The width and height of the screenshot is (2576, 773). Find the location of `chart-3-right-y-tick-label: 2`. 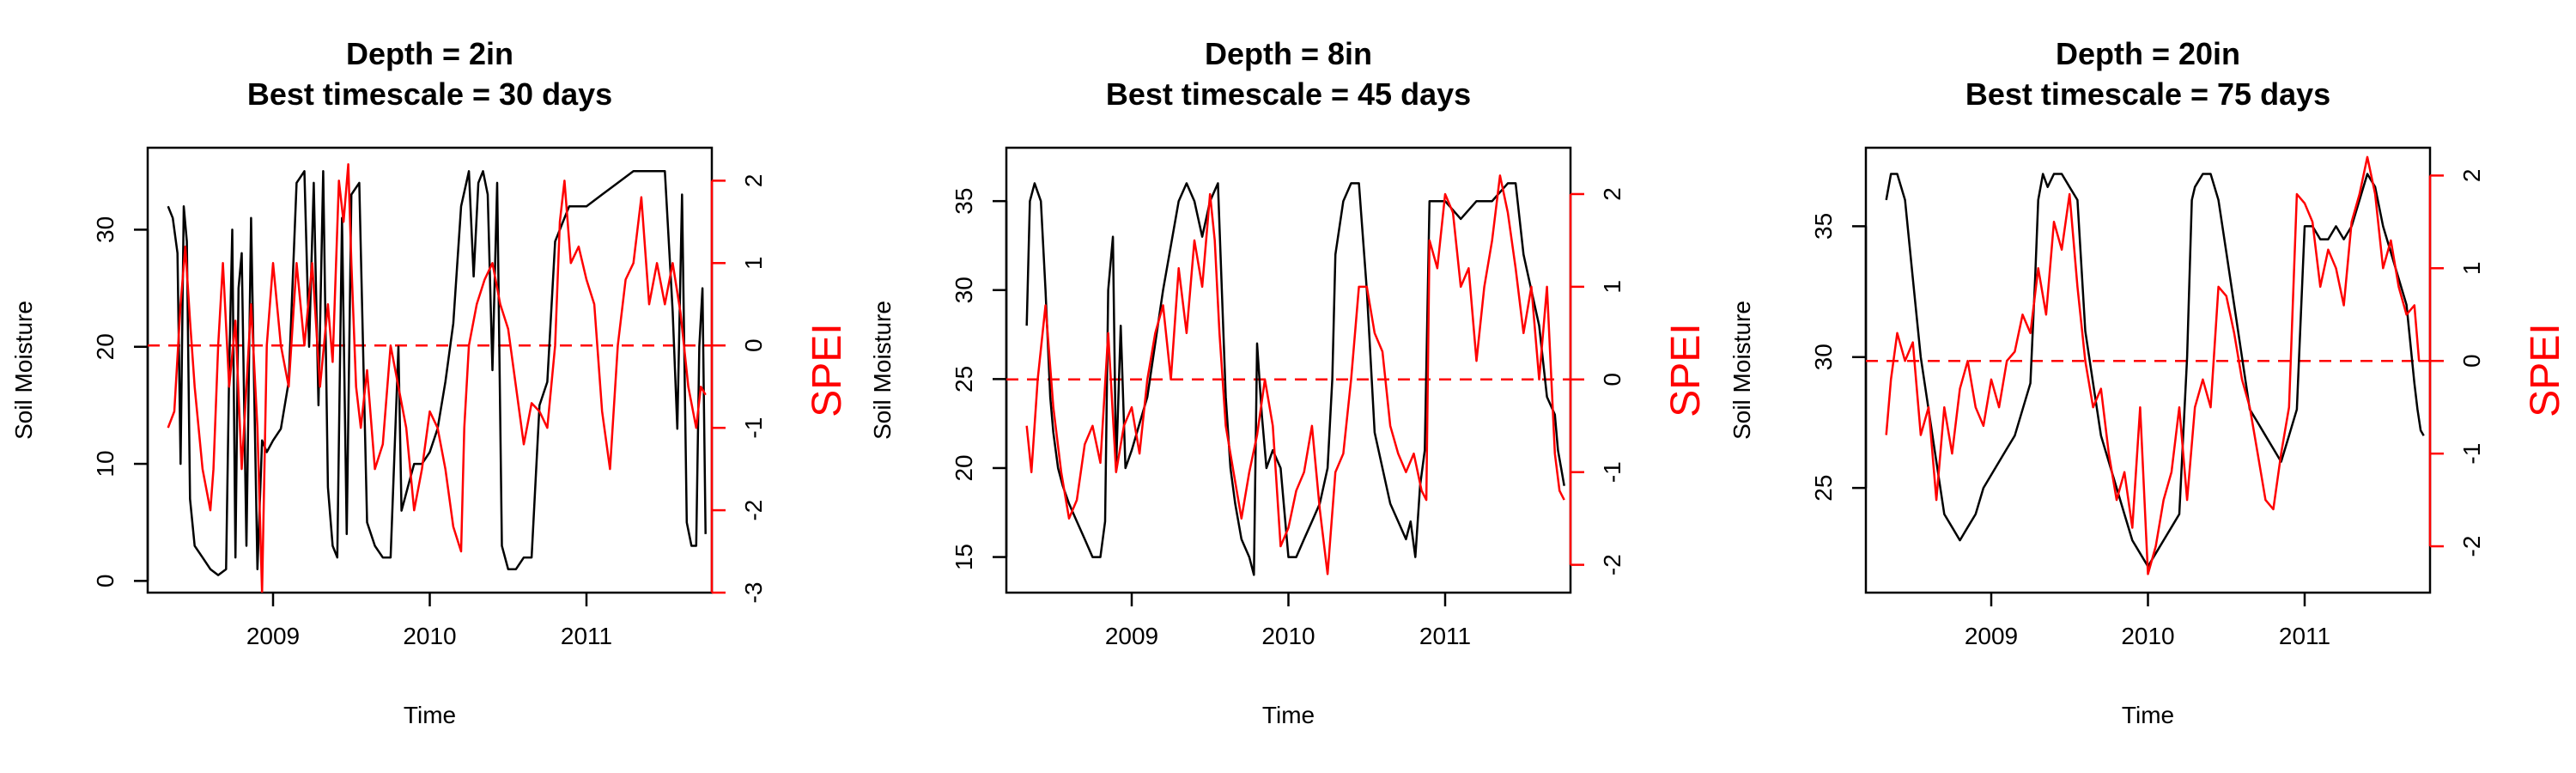

chart-3-right-y-tick-label: 2 is located at coordinates (2471, 176).